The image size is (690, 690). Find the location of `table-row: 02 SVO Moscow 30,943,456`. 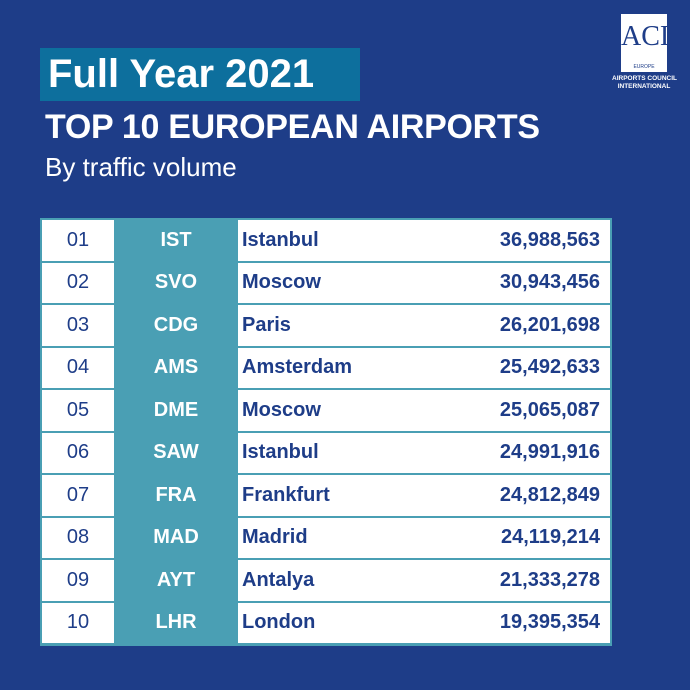

table-row: 02 SVO Moscow 30,943,456 is located at coordinates (326, 282).